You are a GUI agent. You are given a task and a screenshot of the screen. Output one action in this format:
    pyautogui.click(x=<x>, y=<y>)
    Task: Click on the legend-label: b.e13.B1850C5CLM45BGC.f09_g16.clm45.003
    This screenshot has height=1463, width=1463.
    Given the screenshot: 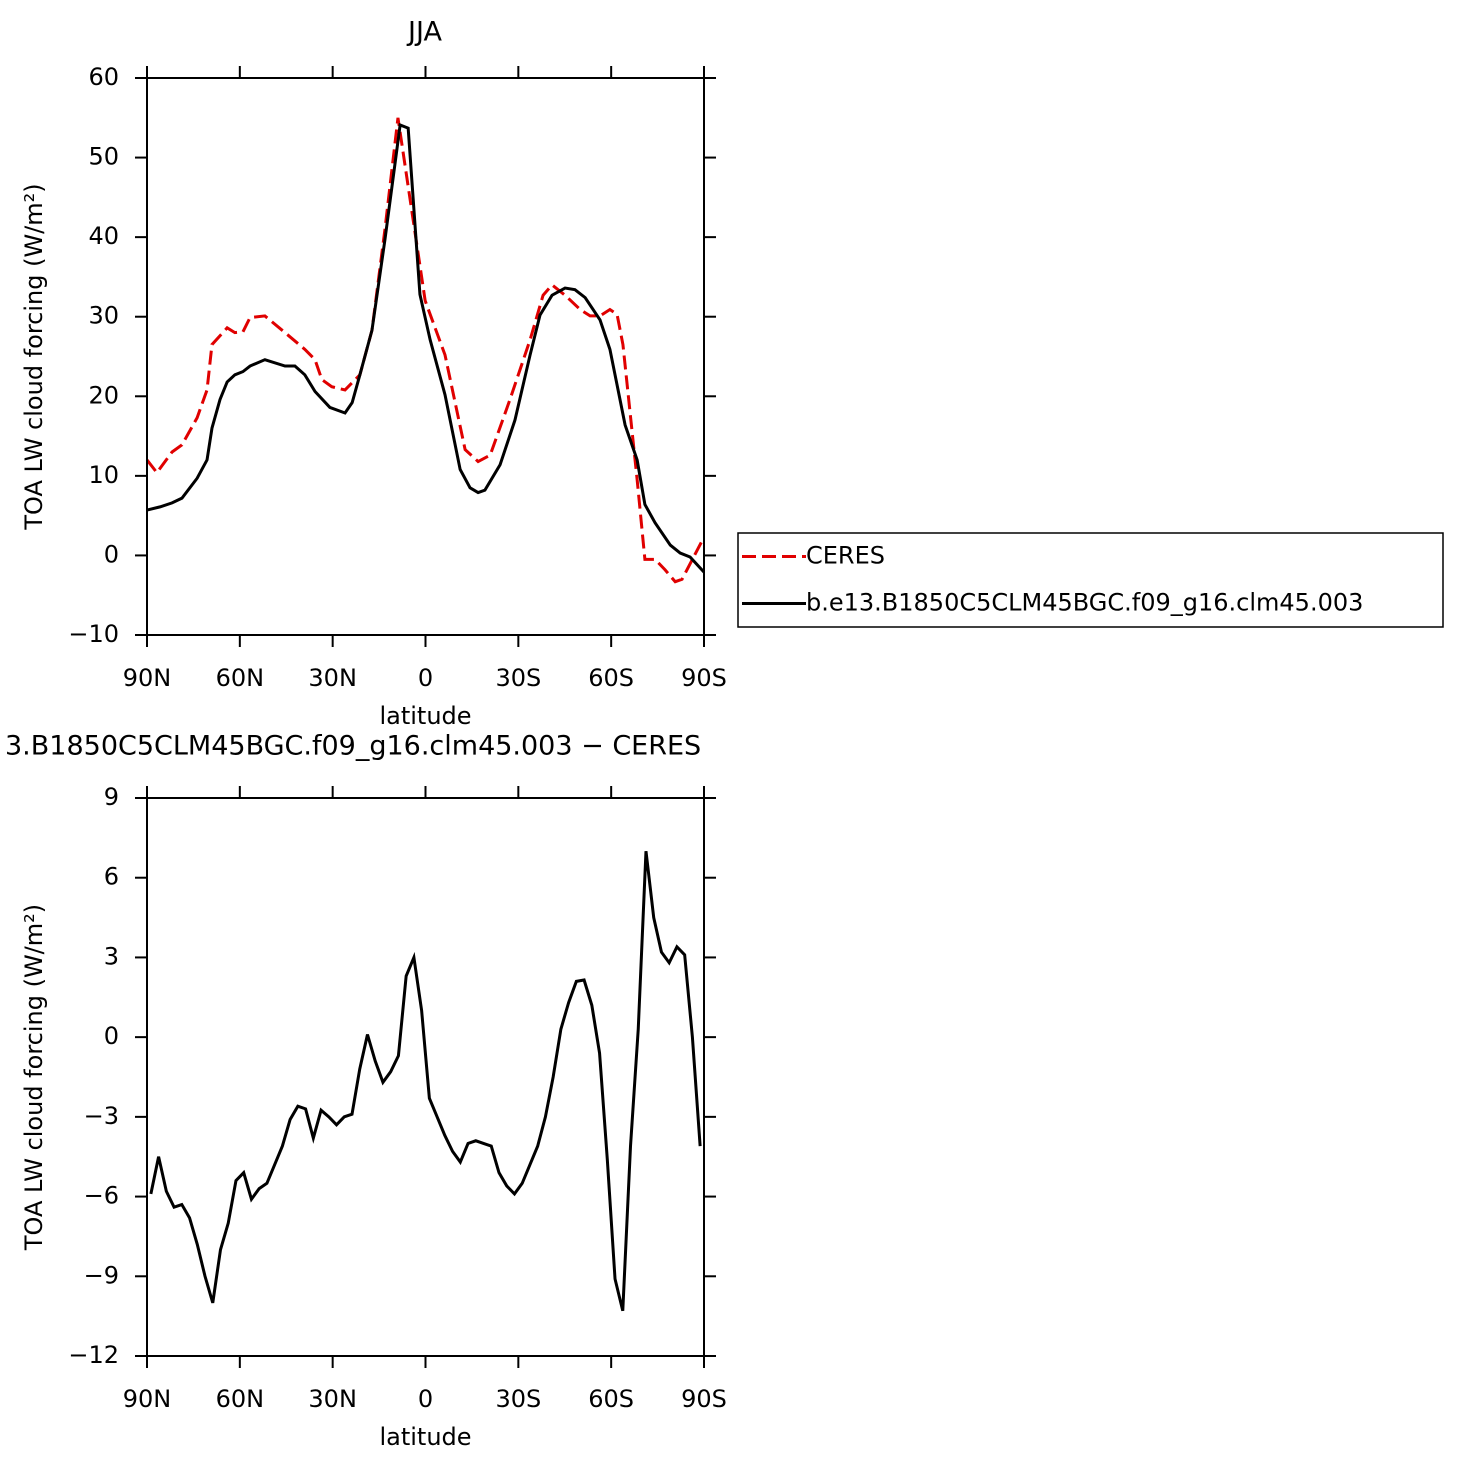 What is the action you would take?
    pyautogui.click(x=1084, y=603)
    